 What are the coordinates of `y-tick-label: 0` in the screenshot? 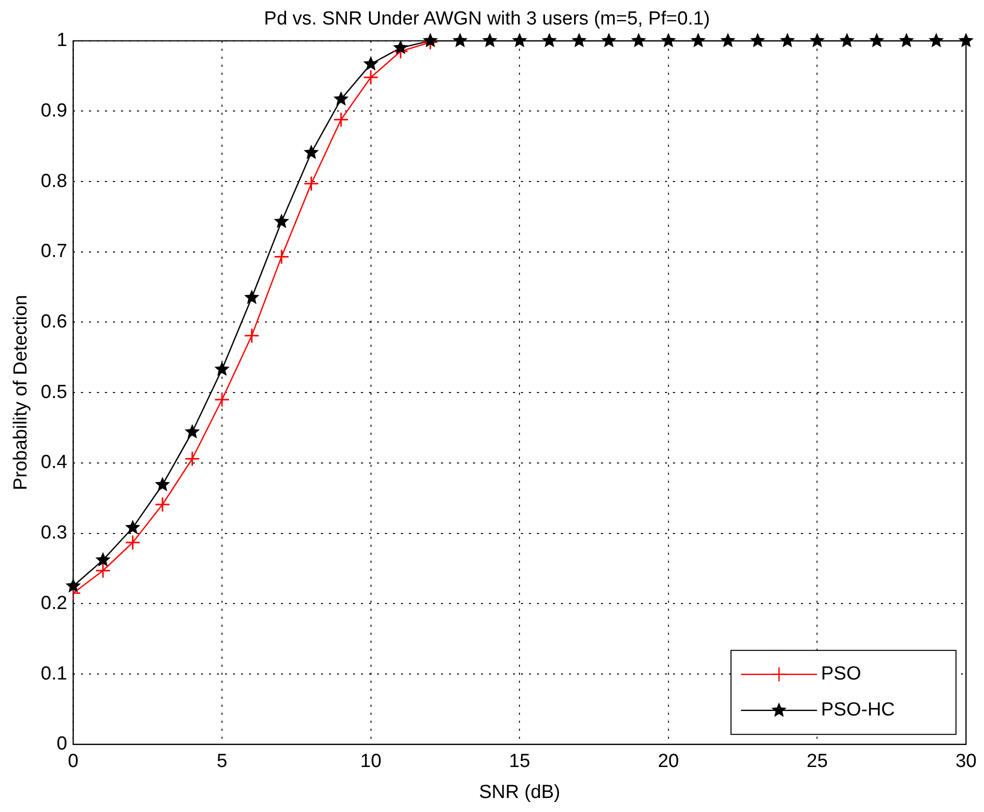 It's located at (62, 744).